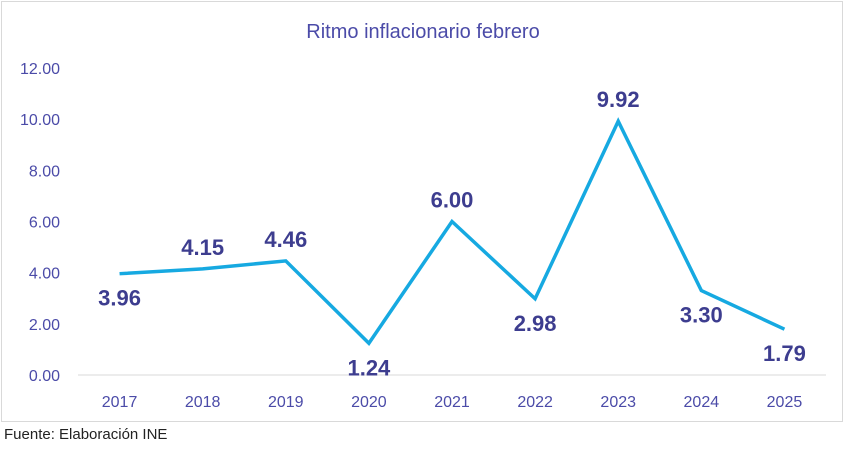  I want to click on data-label: 1.79, so click(784, 353).